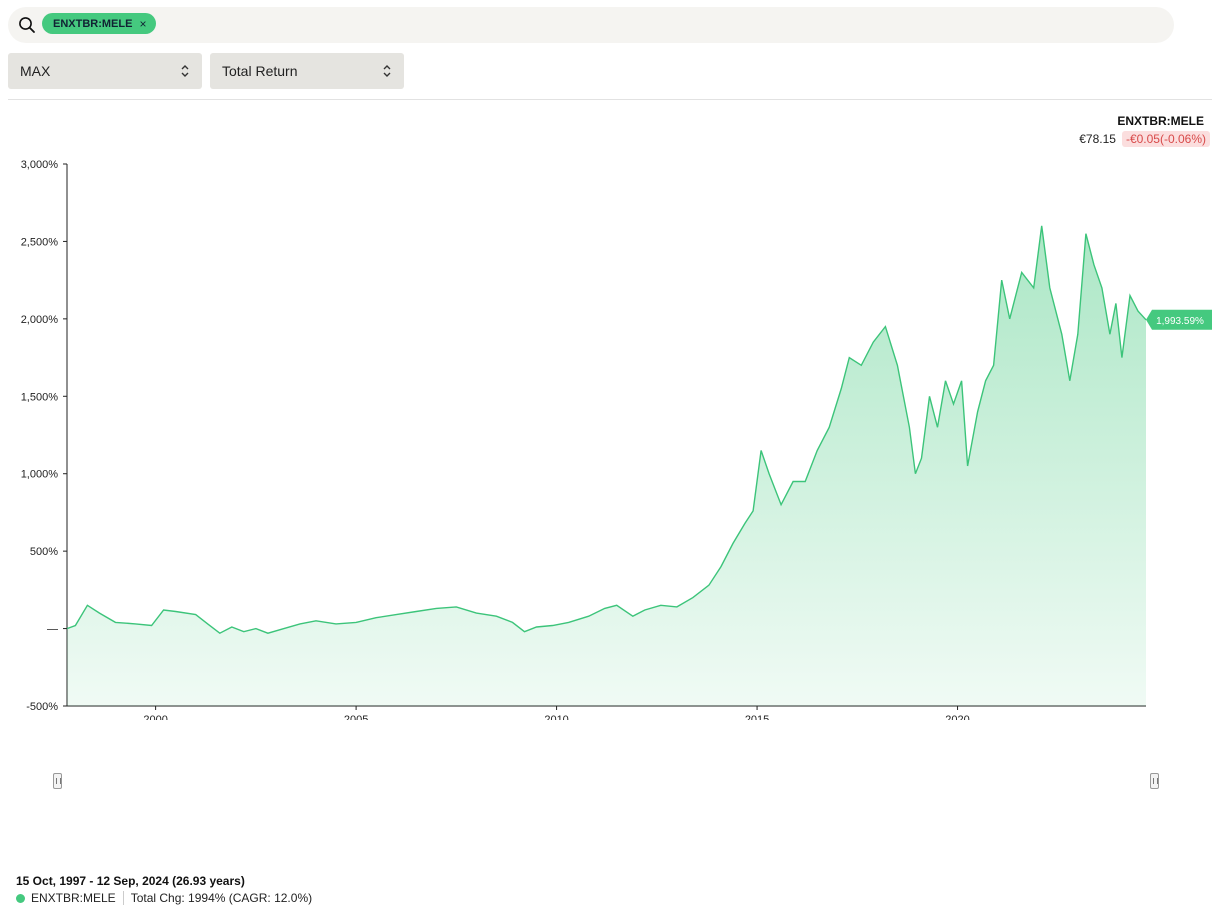  What do you see at coordinates (591, 25) in the screenshot?
I see `search-bar: ENXTBR:MELE ×` at bounding box center [591, 25].